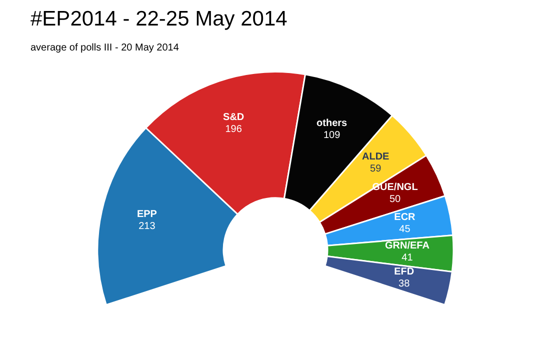  What do you see at coordinates (147, 214) in the screenshot?
I see `slice-label: EPP` at bounding box center [147, 214].